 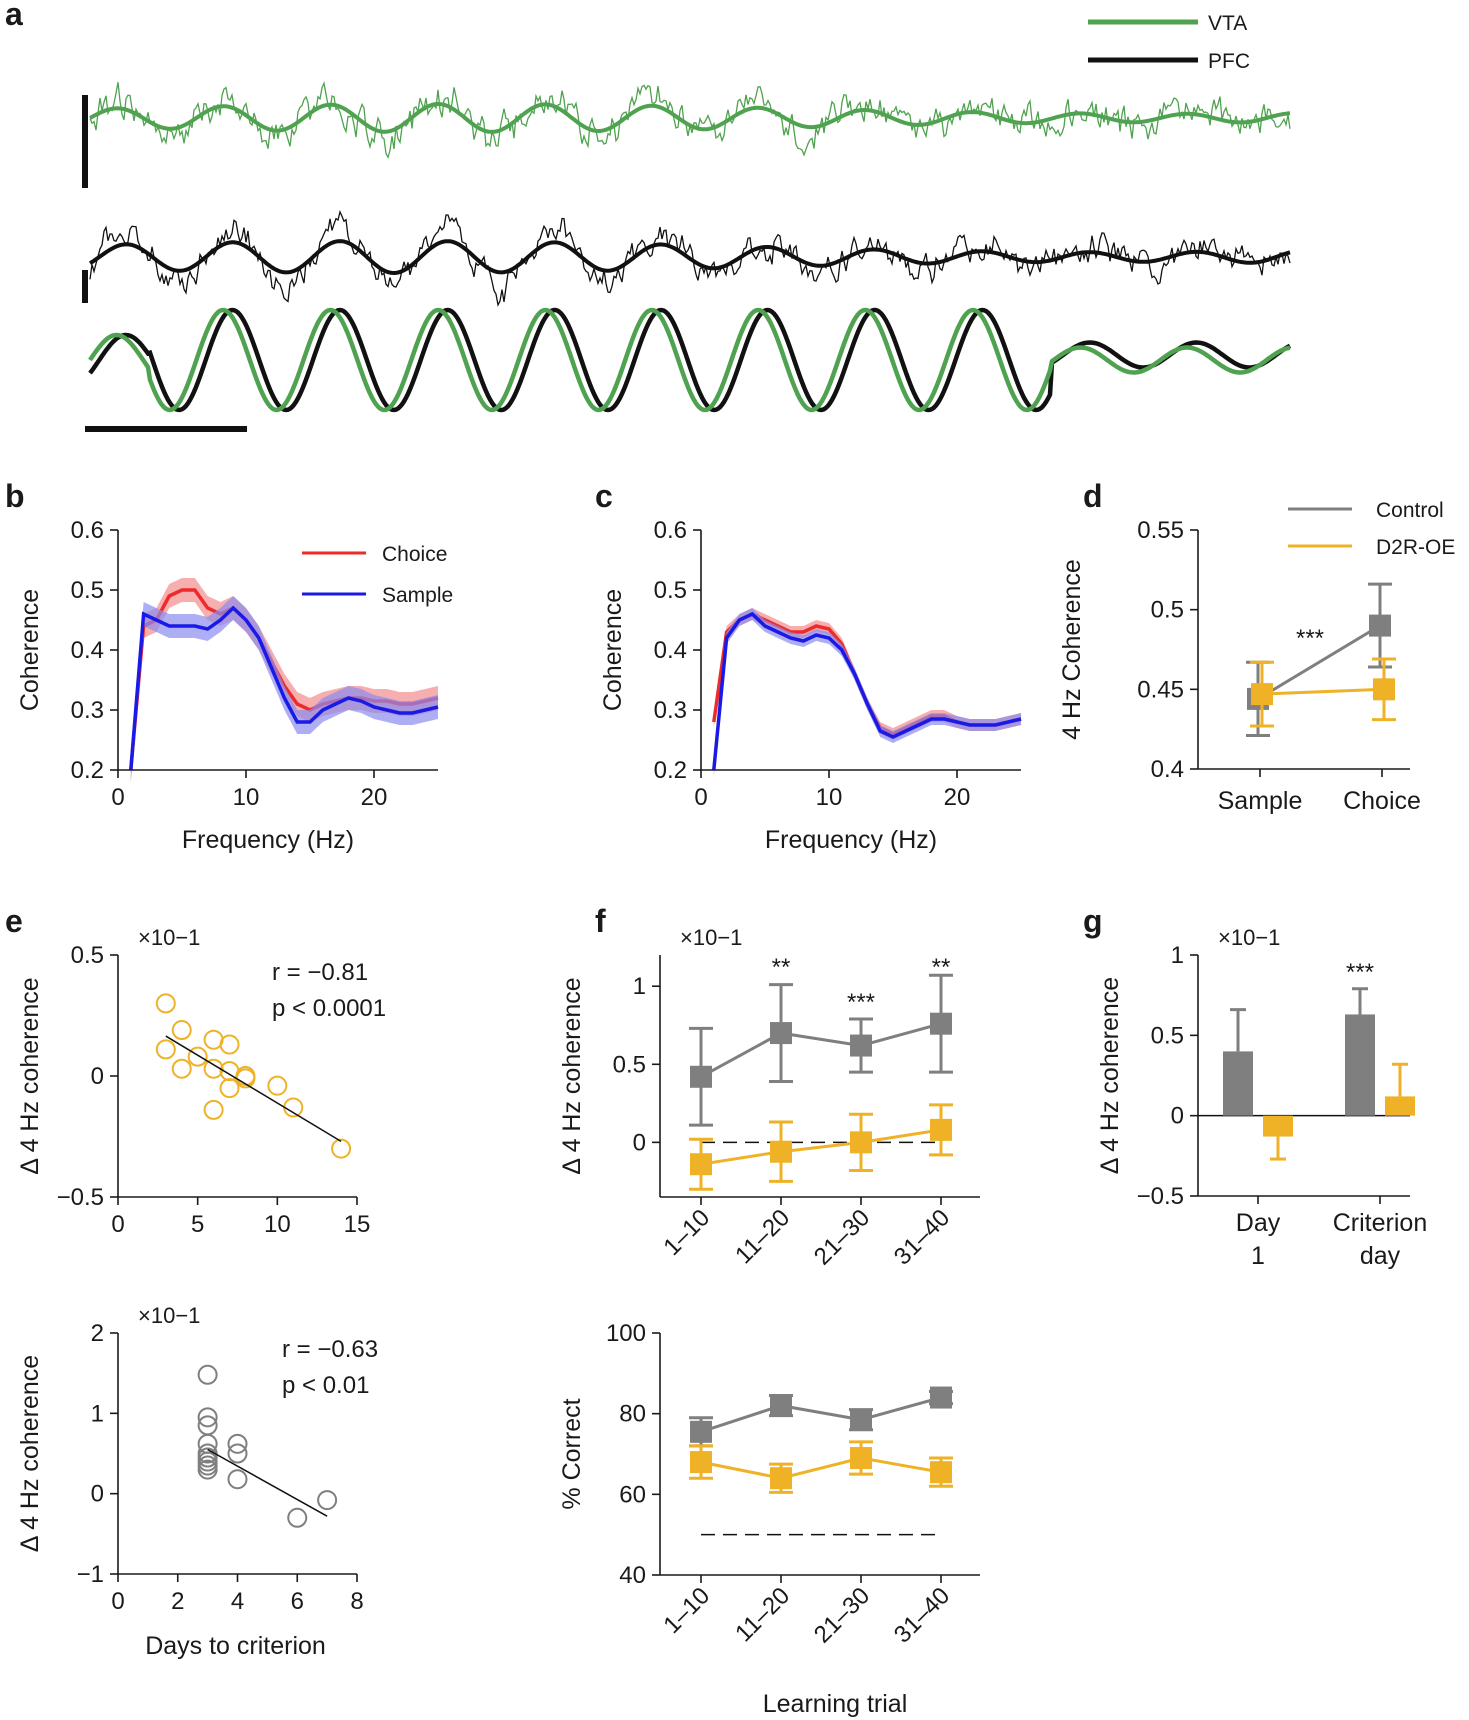 What do you see at coordinates (835, 1704) in the screenshot?
I see `f-bottom-x-label: Learning trial` at bounding box center [835, 1704].